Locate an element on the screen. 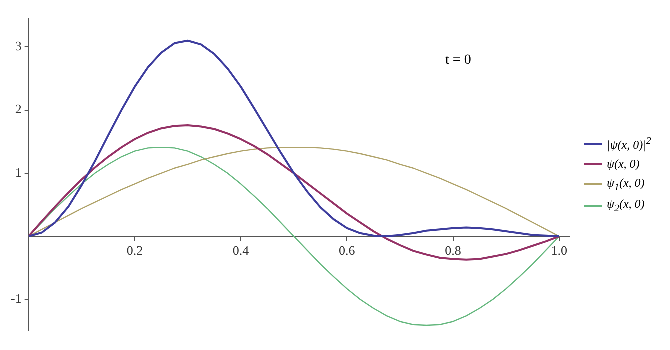  legend-label: ψ(x, 0) is located at coordinates (623, 164).